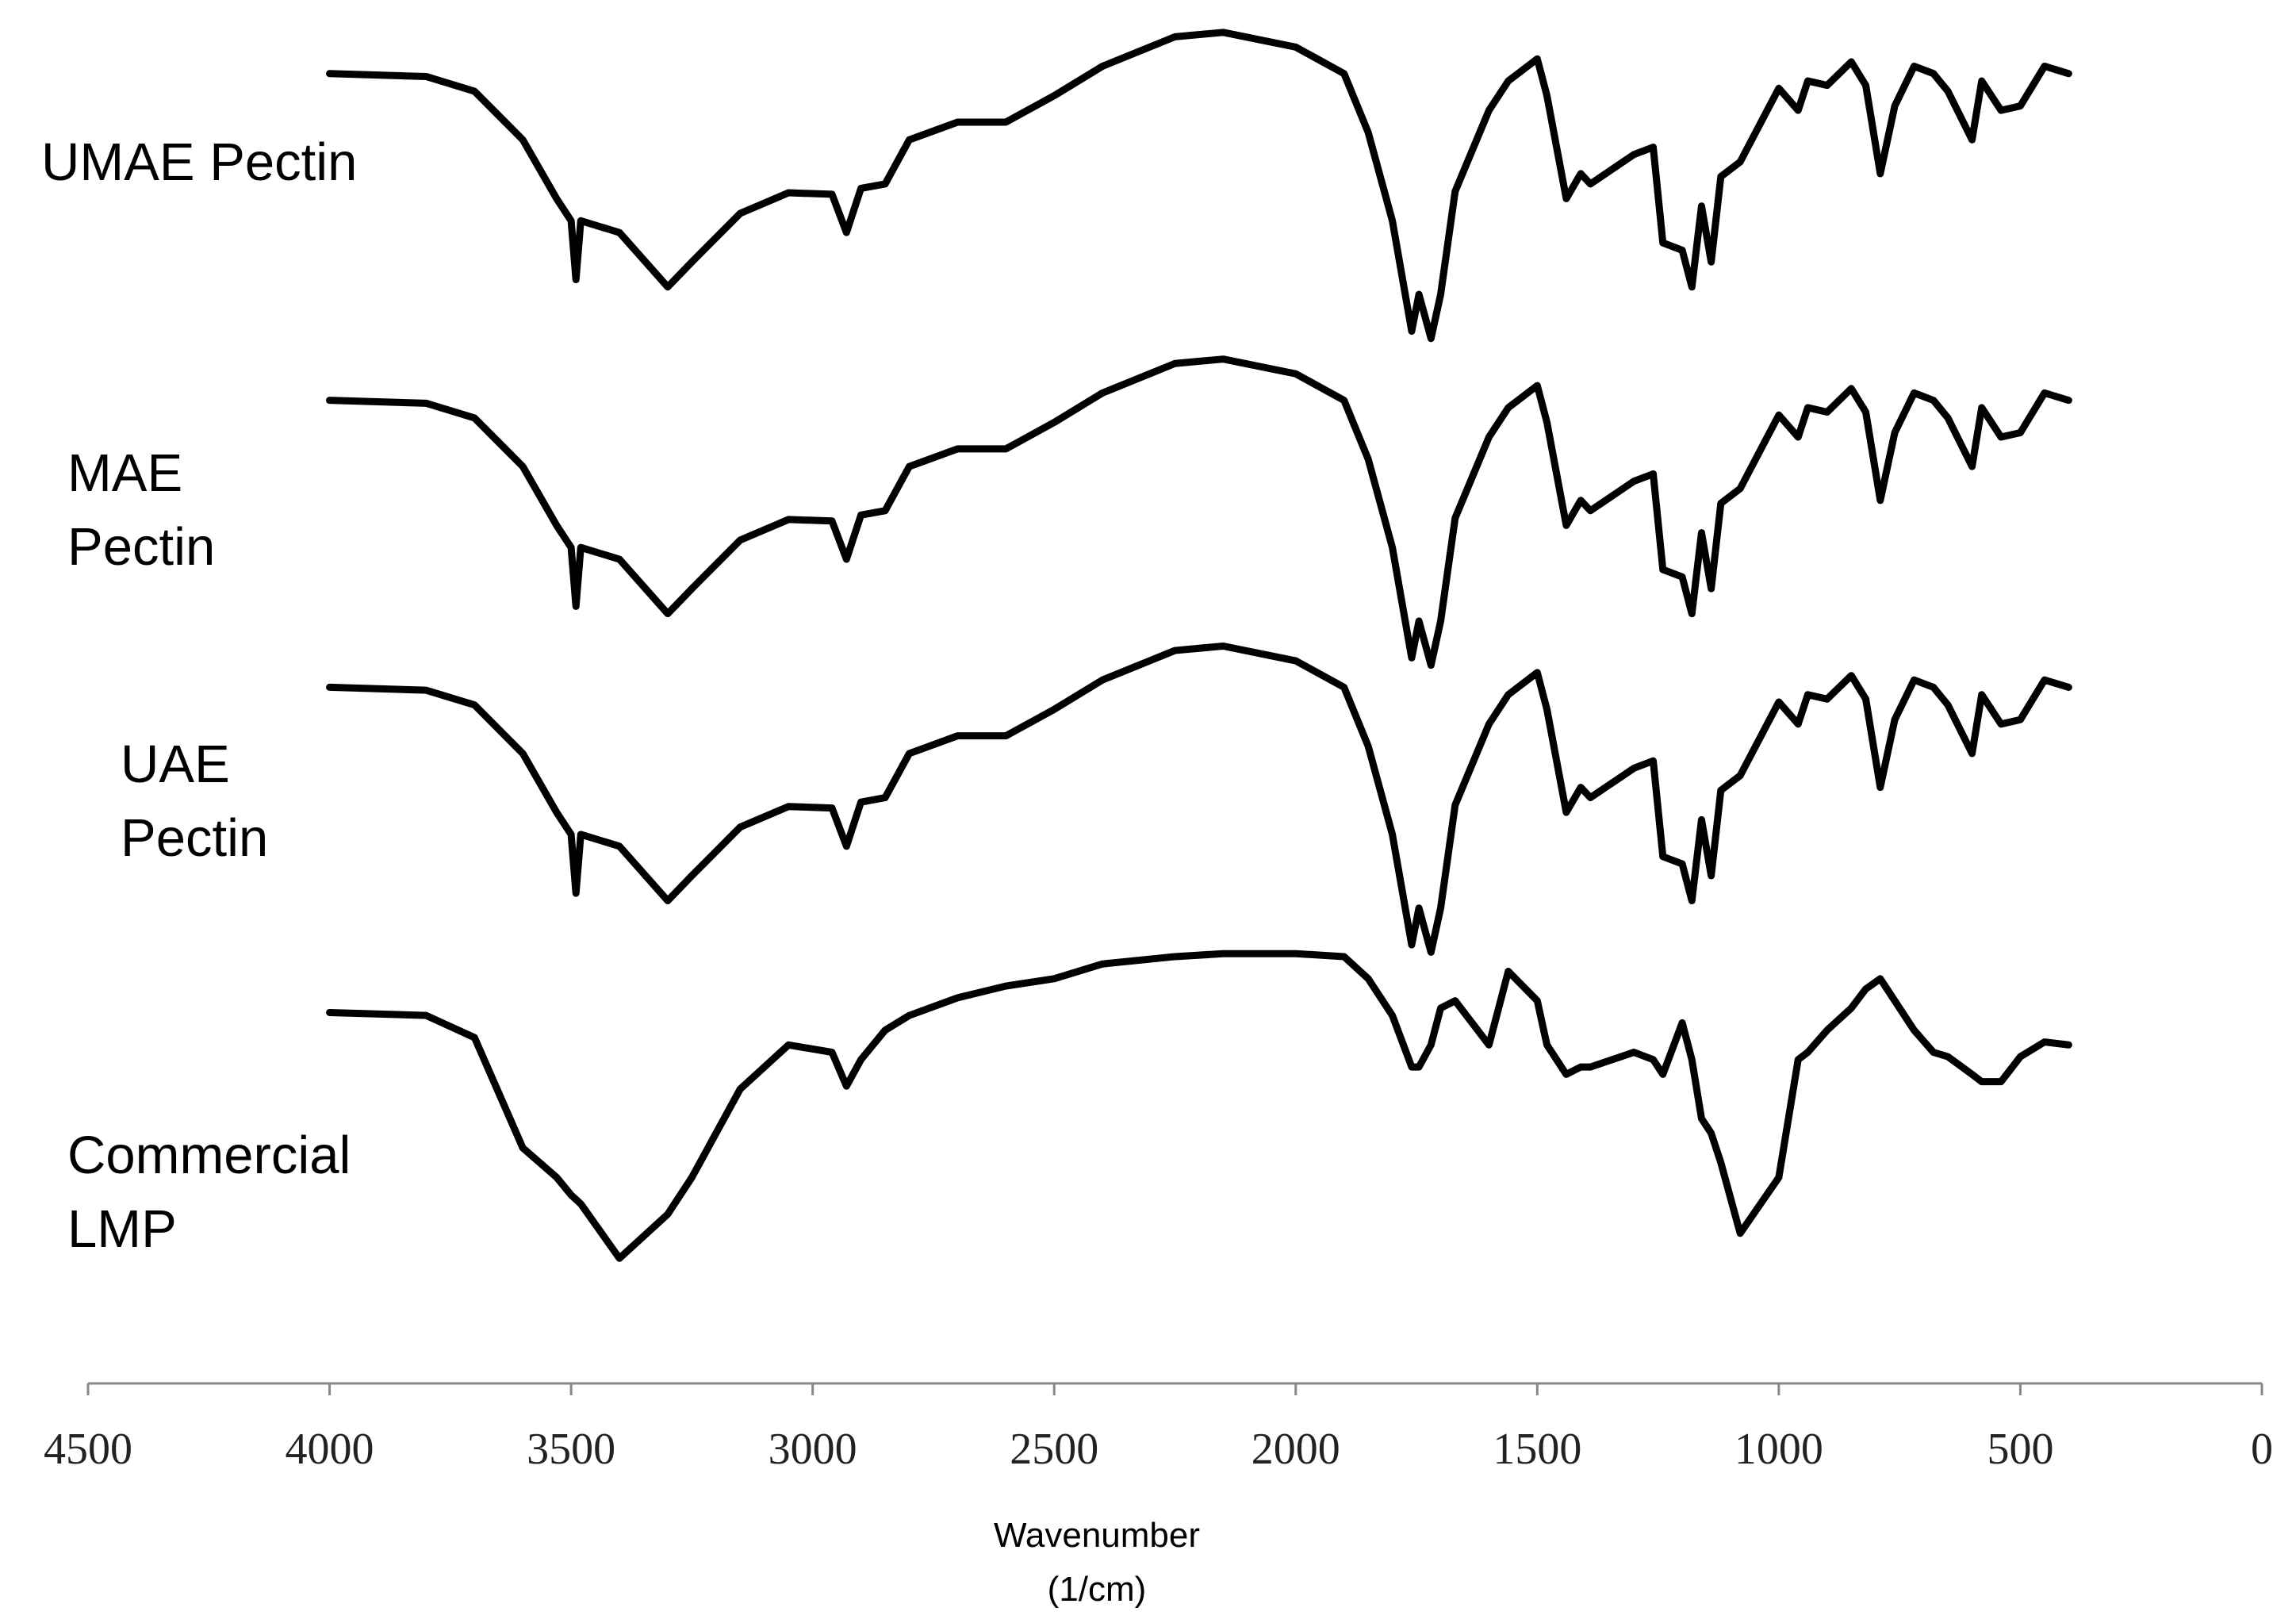 The height and width of the screenshot is (1619, 2296). I want to click on x-tick-label: 2000, so click(1295, 1449).